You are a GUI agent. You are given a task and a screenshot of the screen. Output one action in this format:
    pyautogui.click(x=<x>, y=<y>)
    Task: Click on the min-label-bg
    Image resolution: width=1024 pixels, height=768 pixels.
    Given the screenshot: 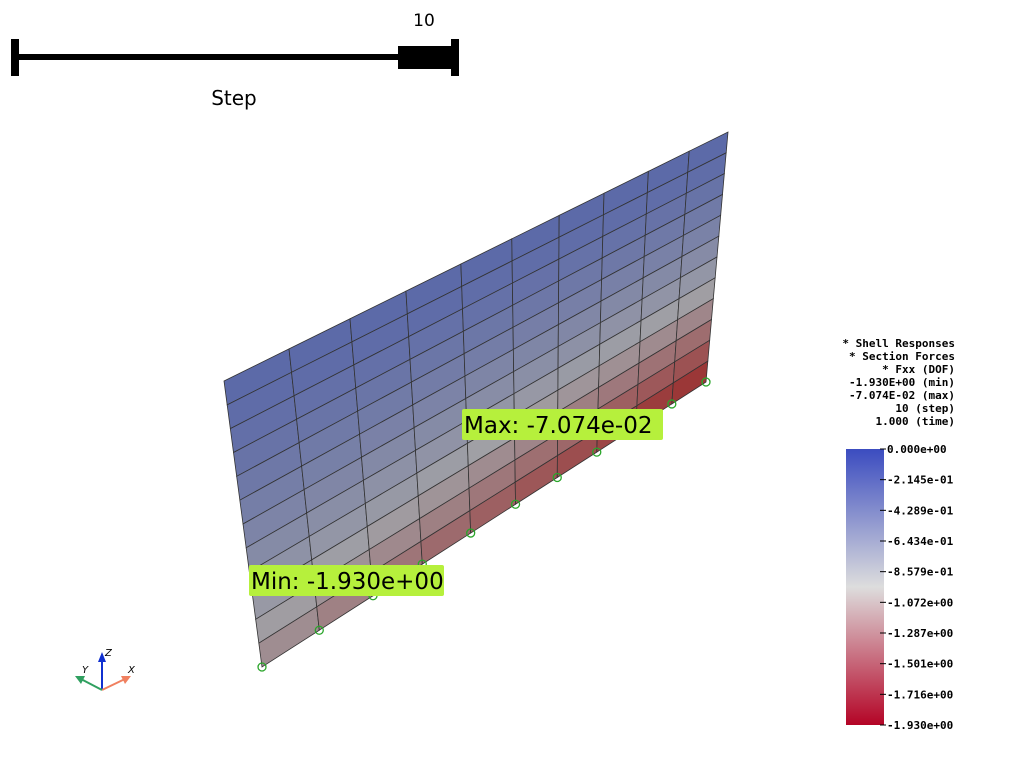 What is the action you would take?
    pyautogui.click(x=346, y=580)
    